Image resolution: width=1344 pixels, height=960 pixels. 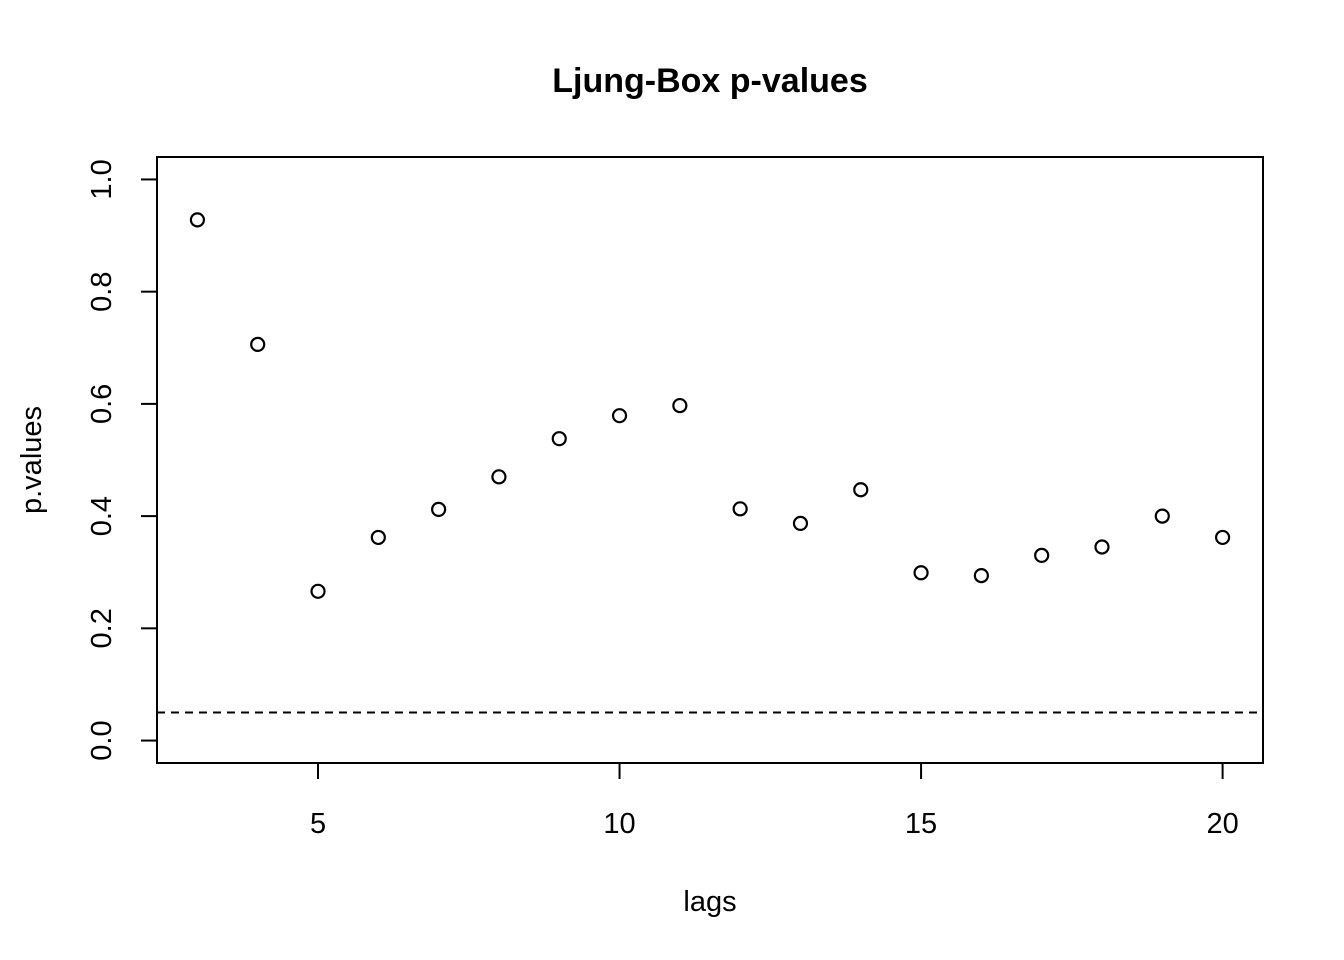 What do you see at coordinates (774, 801) in the screenshot?
I see `x-axis: 5 10 15 20` at bounding box center [774, 801].